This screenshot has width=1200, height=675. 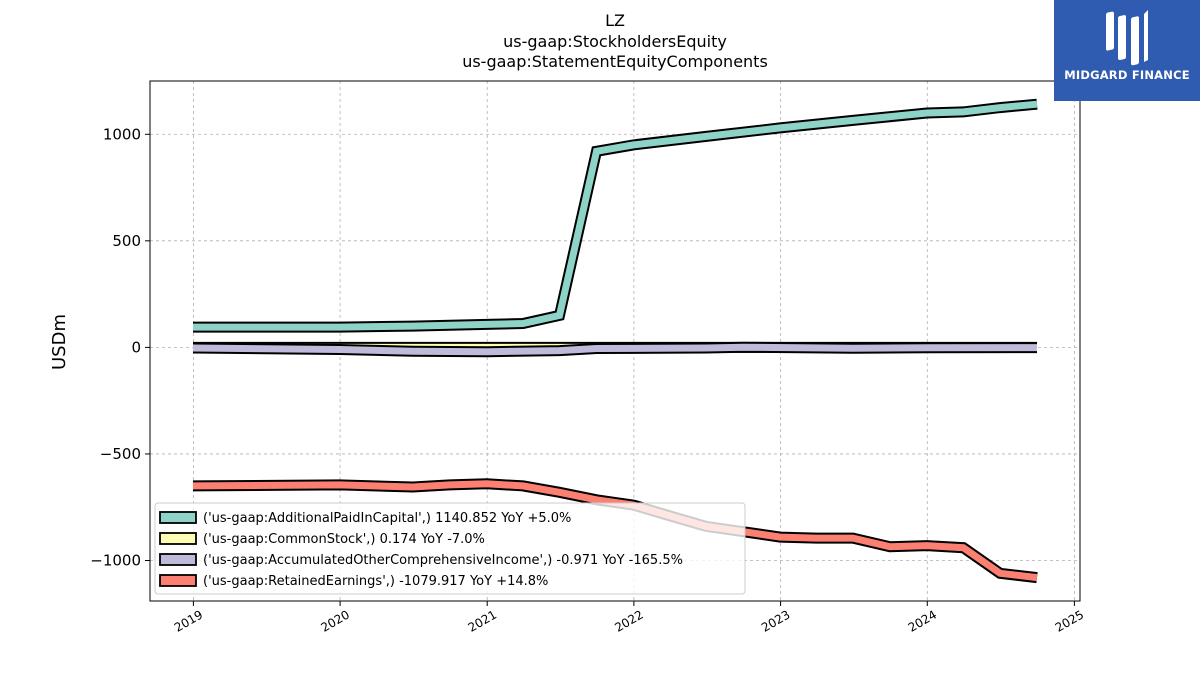 What do you see at coordinates (115, 561) in the screenshot?
I see `y-tick-label: −1000` at bounding box center [115, 561].